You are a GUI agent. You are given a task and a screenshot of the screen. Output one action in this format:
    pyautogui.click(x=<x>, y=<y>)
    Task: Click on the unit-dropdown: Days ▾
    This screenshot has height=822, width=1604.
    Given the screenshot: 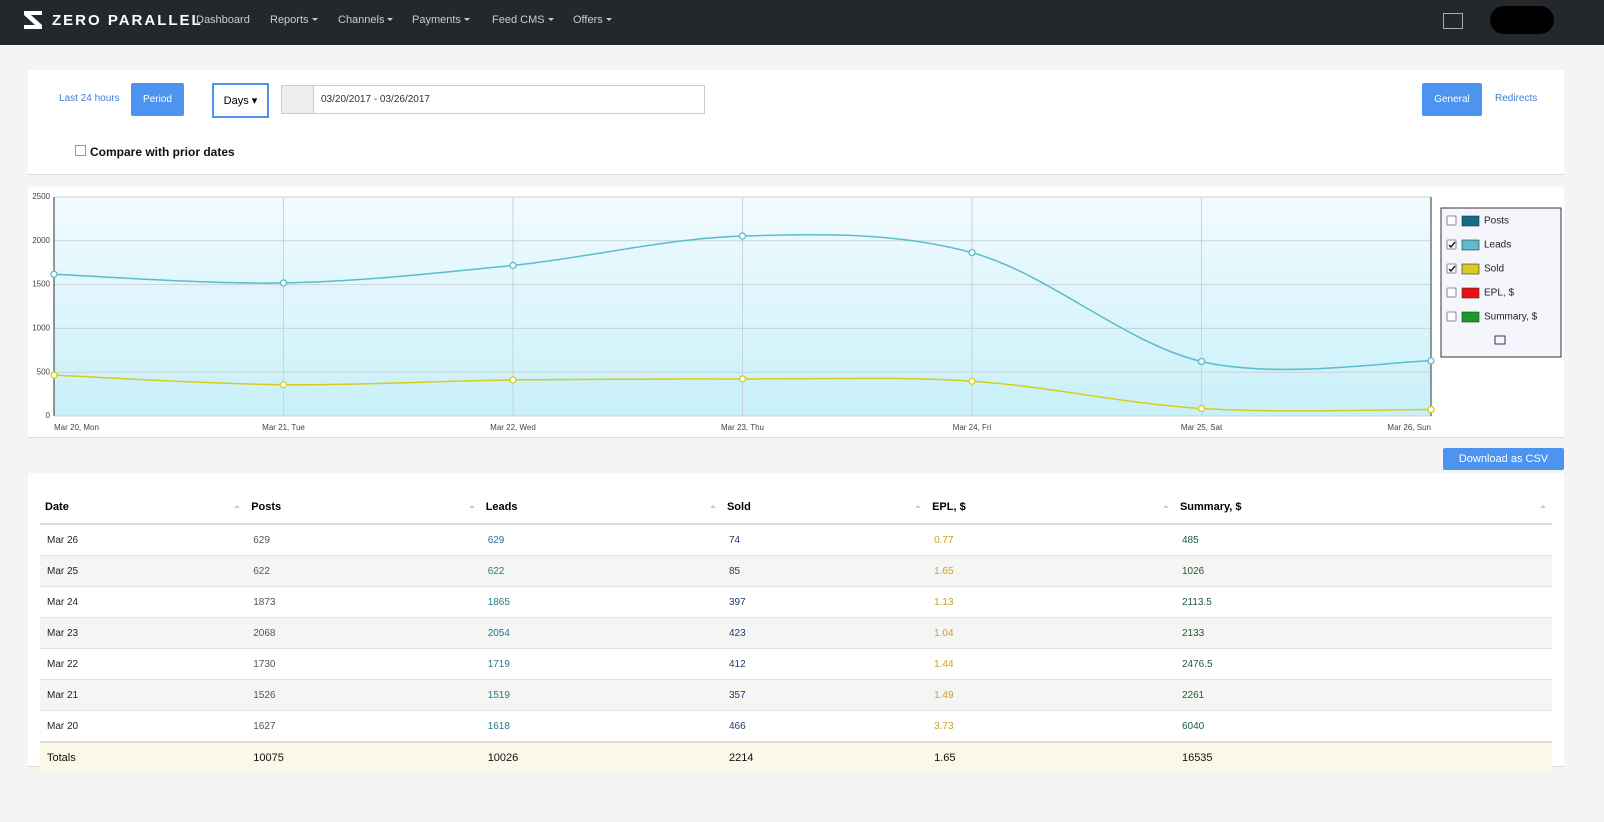 What is the action you would take?
    pyautogui.click(x=240, y=100)
    